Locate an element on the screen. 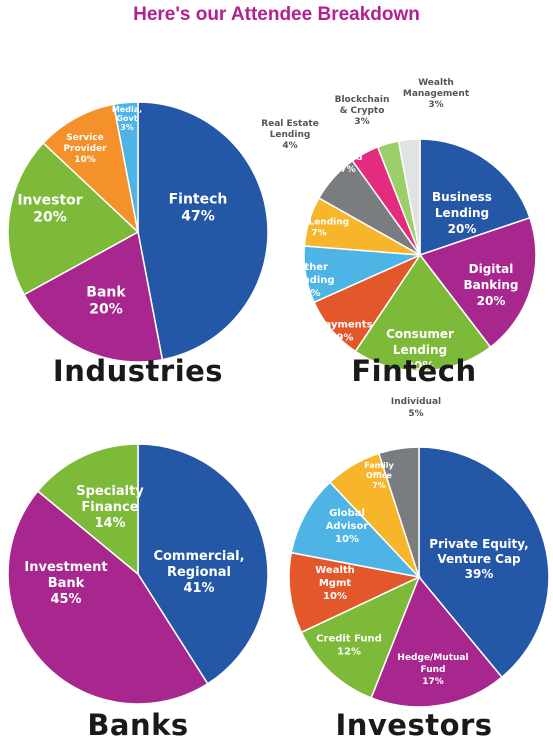  investors-title: Investors is located at coordinates (414, 725).